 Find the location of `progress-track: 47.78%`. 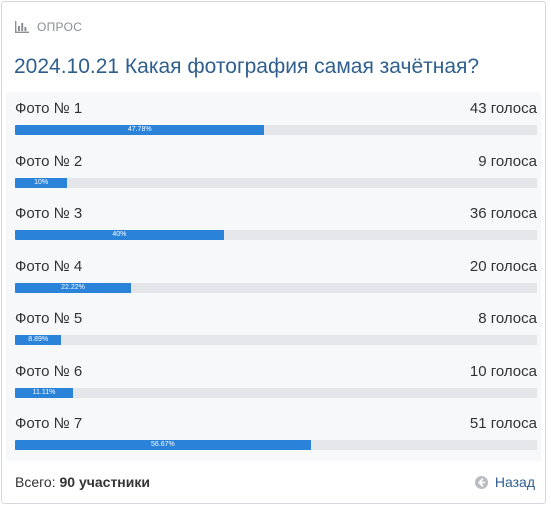

progress-track: 47.78% is located at coordinates (276, 130).